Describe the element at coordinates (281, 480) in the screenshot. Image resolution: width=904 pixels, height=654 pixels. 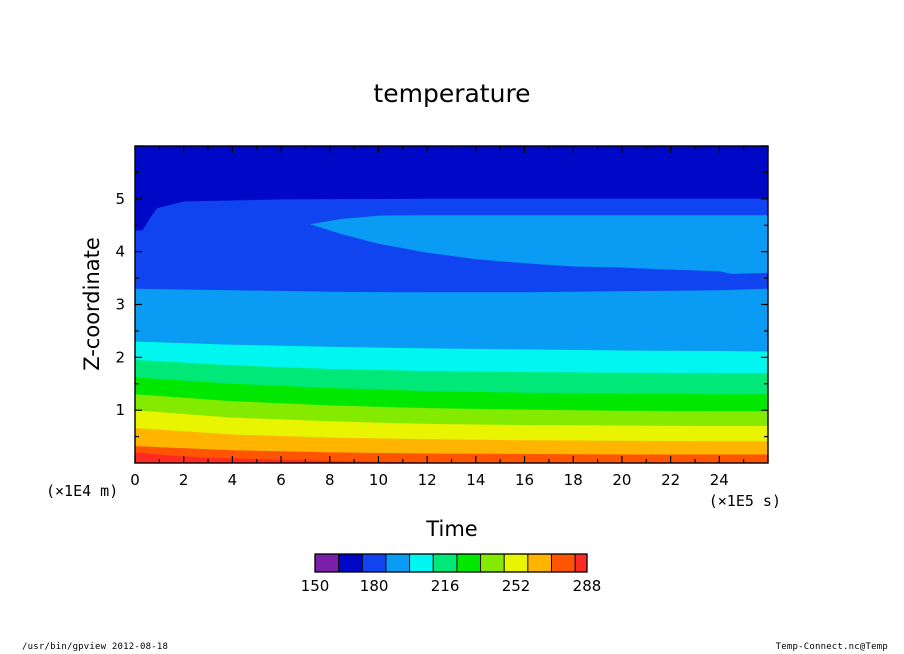
I see `x-tick-label: 6` at that location.